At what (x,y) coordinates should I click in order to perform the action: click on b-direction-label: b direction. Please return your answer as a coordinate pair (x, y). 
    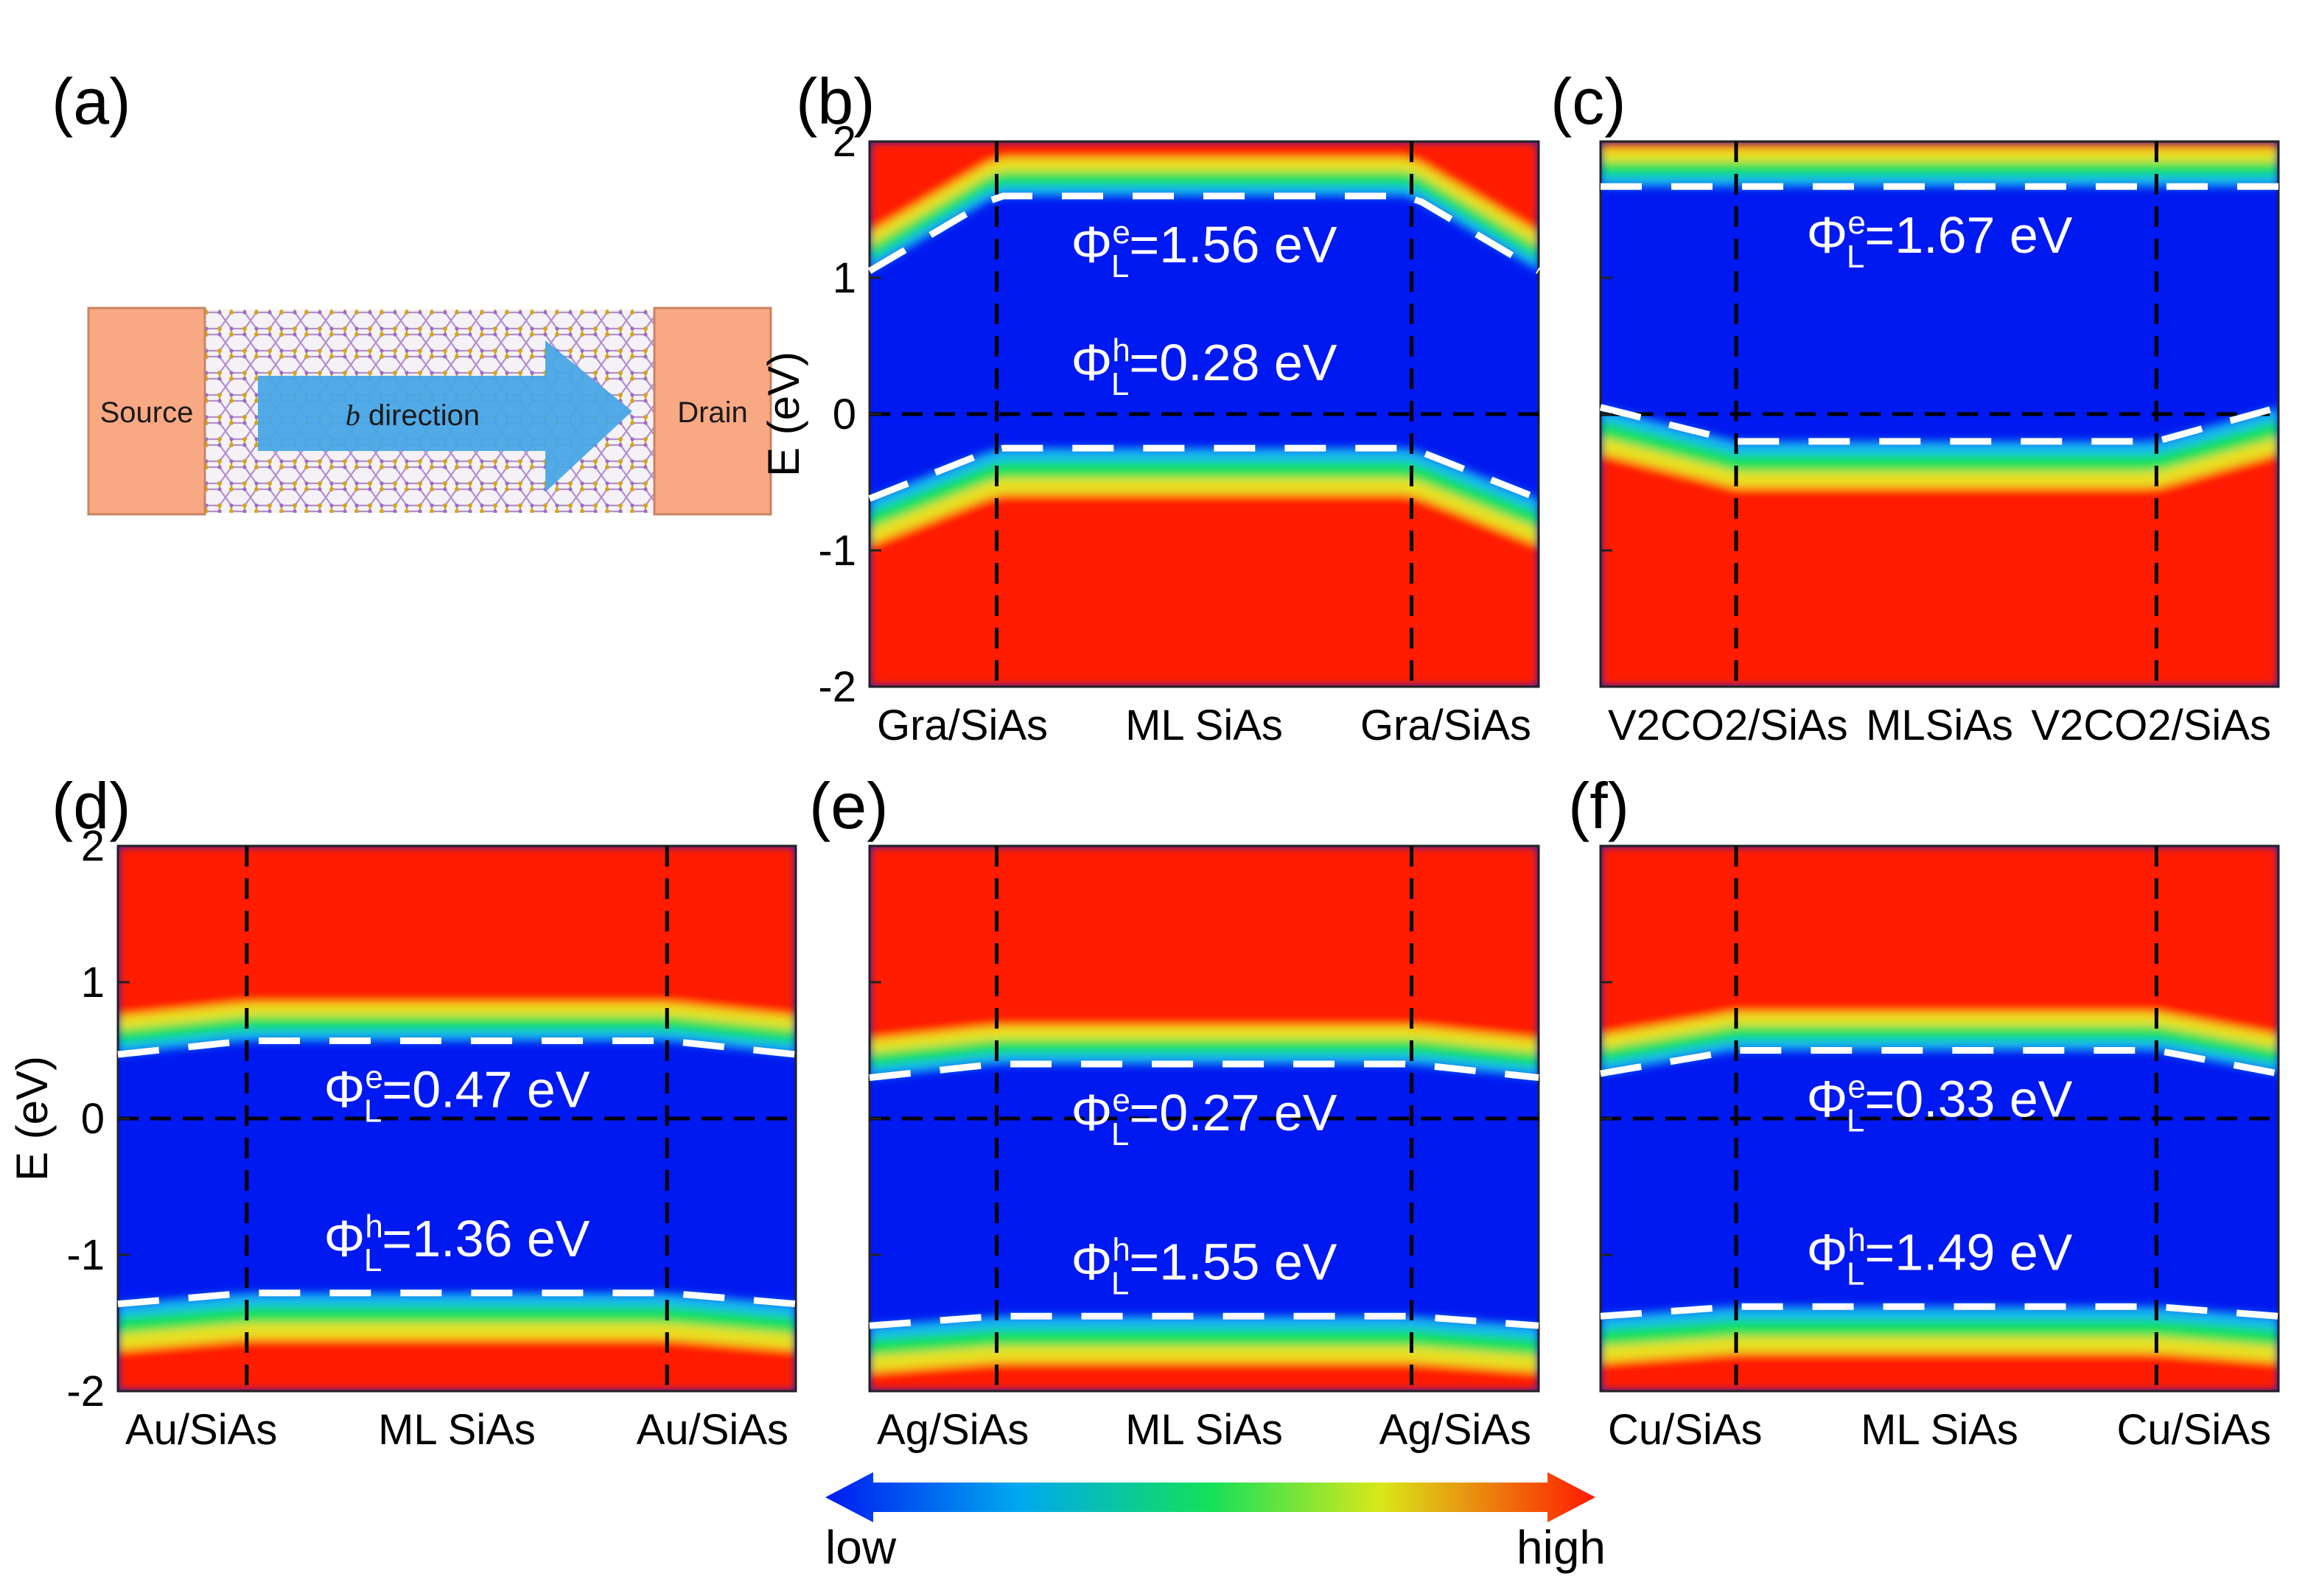
    Looking at the image, I should click on (413, 416).